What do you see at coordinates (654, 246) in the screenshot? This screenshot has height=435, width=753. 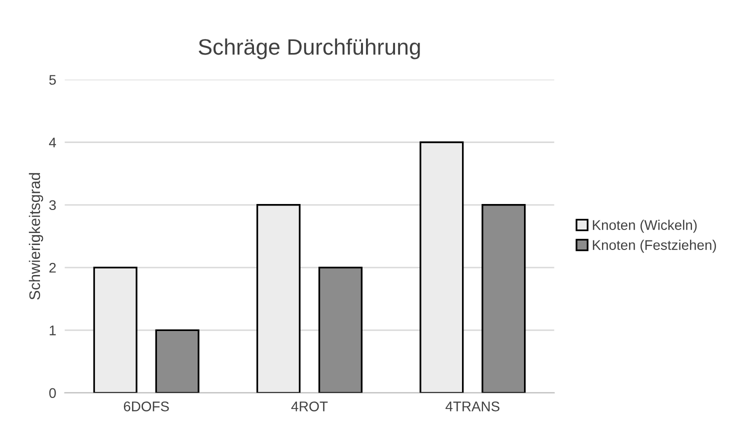 I see `legend-label: Knoten (Festziehen)` at bounding box center [654, 246].